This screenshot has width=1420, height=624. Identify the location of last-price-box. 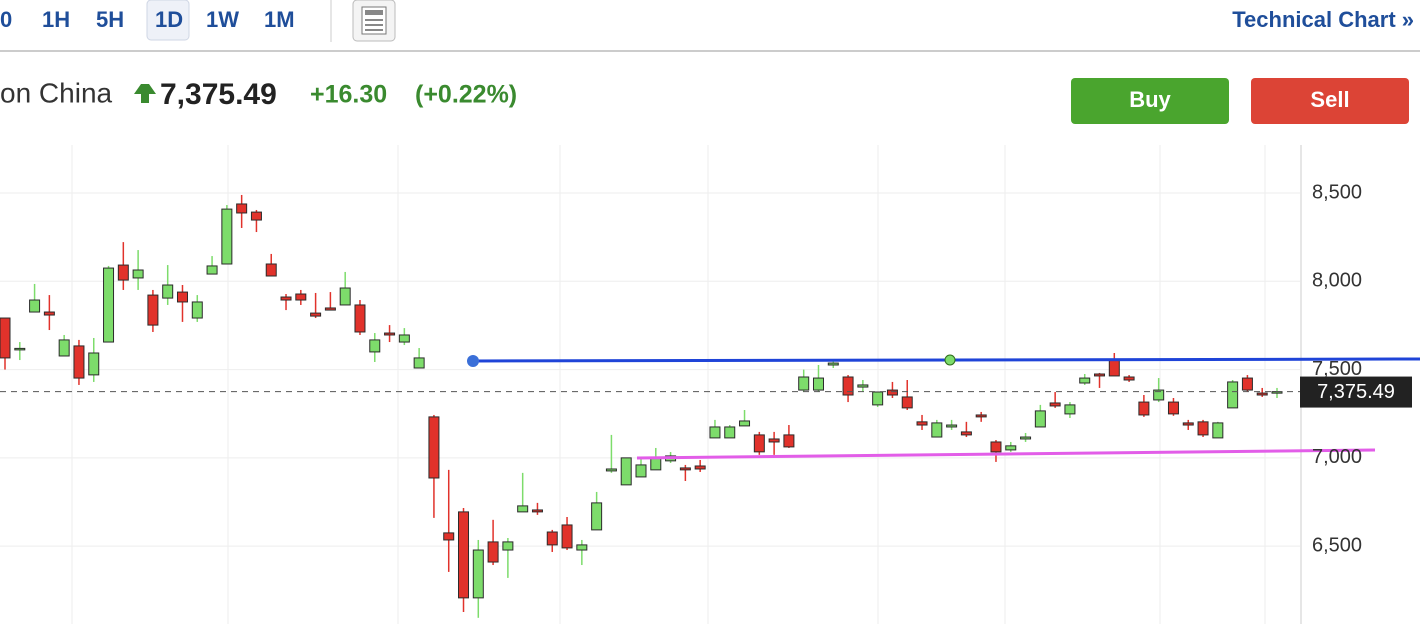
(1356, 392).